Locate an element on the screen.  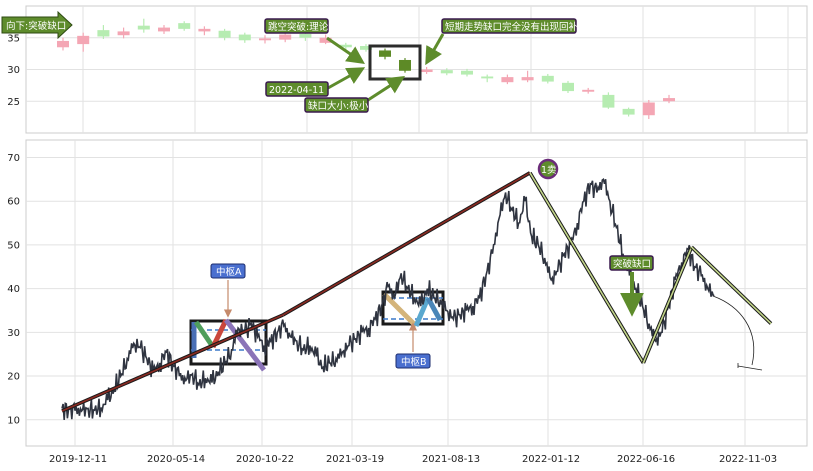
zhongshu-a-label-box is located at coordinates (228, 271).